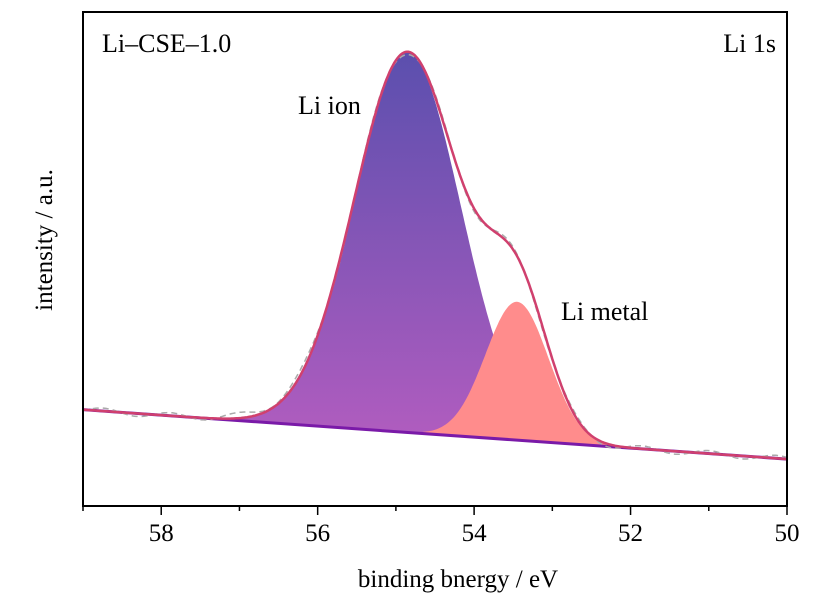 The width and height of the screenshot is (829, 607). Describe the element at coordinates (161, 533) in the screenshot. I see `x-tick-label: 58` at that location.